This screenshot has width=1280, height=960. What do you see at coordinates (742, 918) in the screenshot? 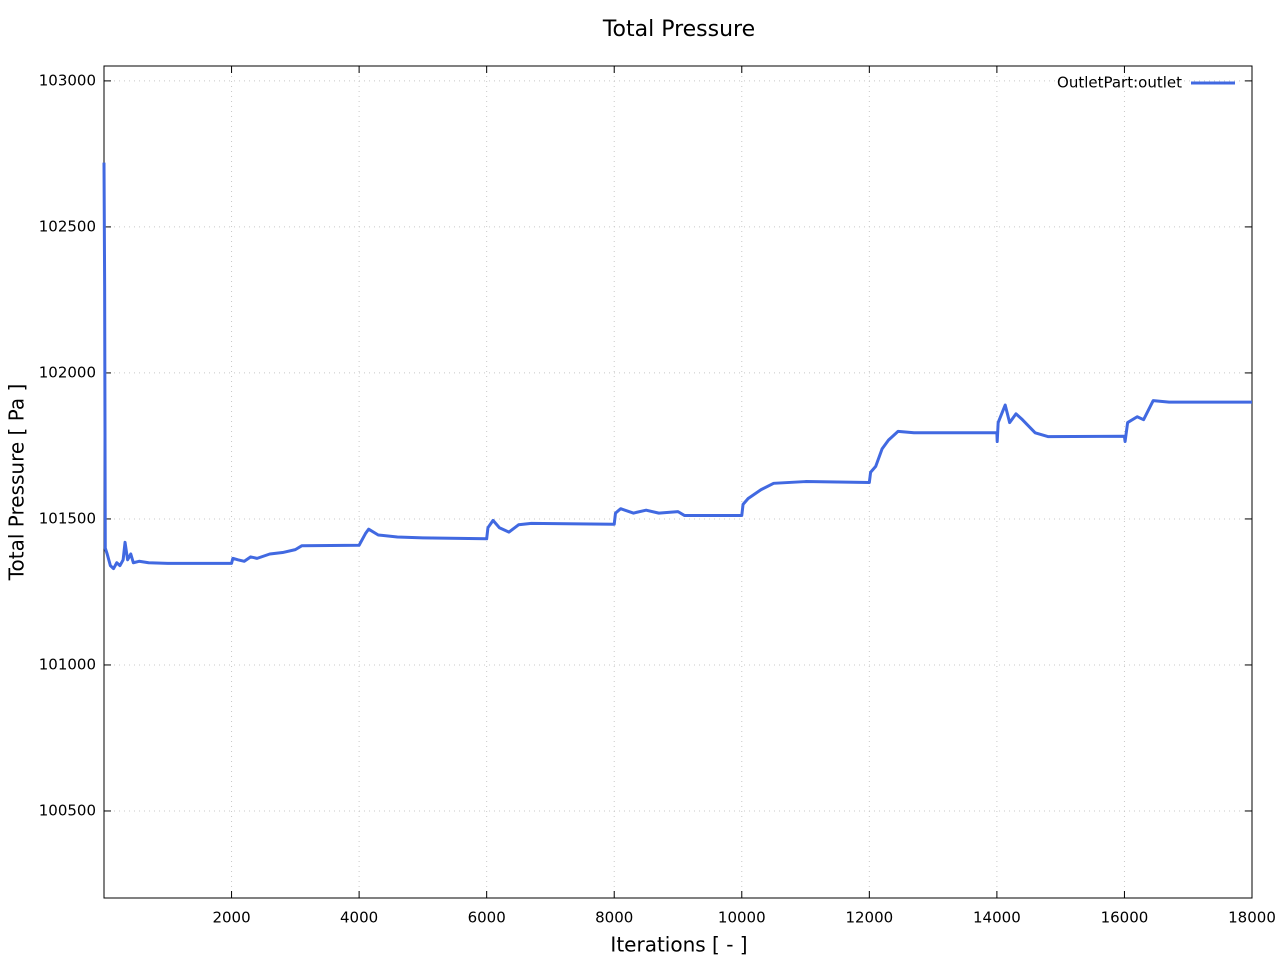
I see `x-tick-label: 10000` at bounding box center [742, 918].